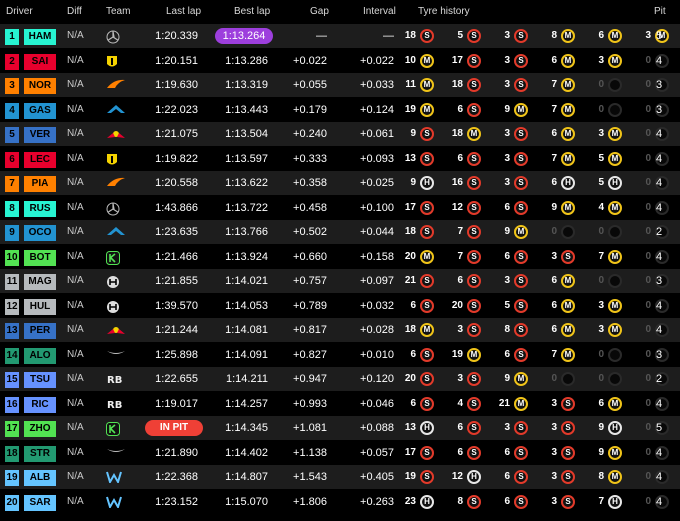 This screenshot has width=680, height=521. What do you see at coordinates (379, 11) in the screenshot?
I see `header-interval: Interval` at bounding box center [379, 11].